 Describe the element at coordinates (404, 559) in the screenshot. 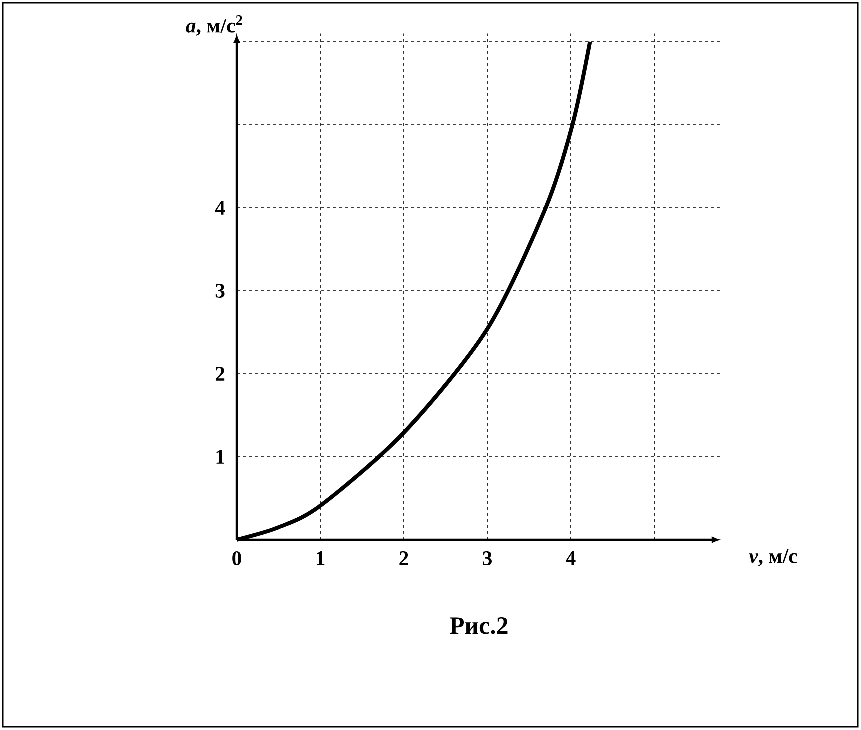

I see `x-tick-label: 2` at that location.